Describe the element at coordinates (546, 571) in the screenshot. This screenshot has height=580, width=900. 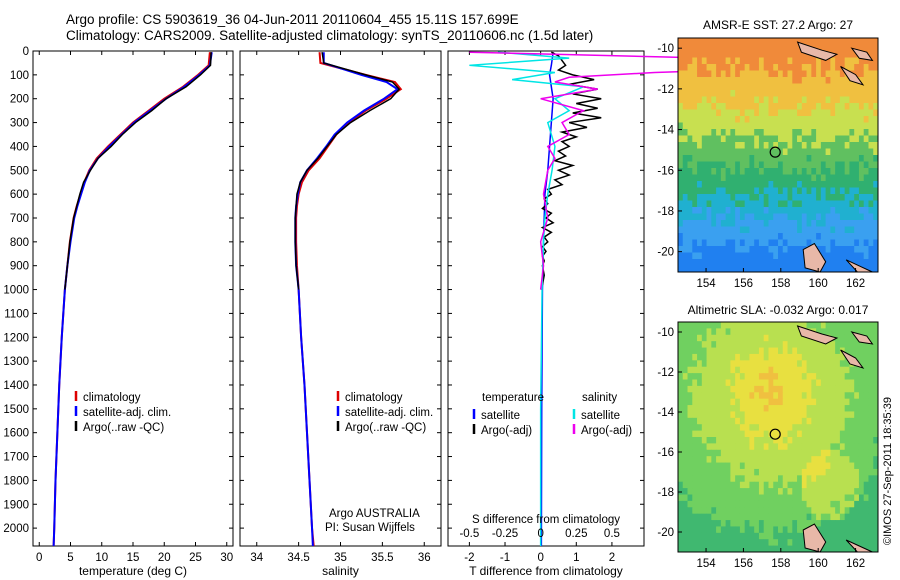
I see `x-axis-label: T difference from climatology` at that location.